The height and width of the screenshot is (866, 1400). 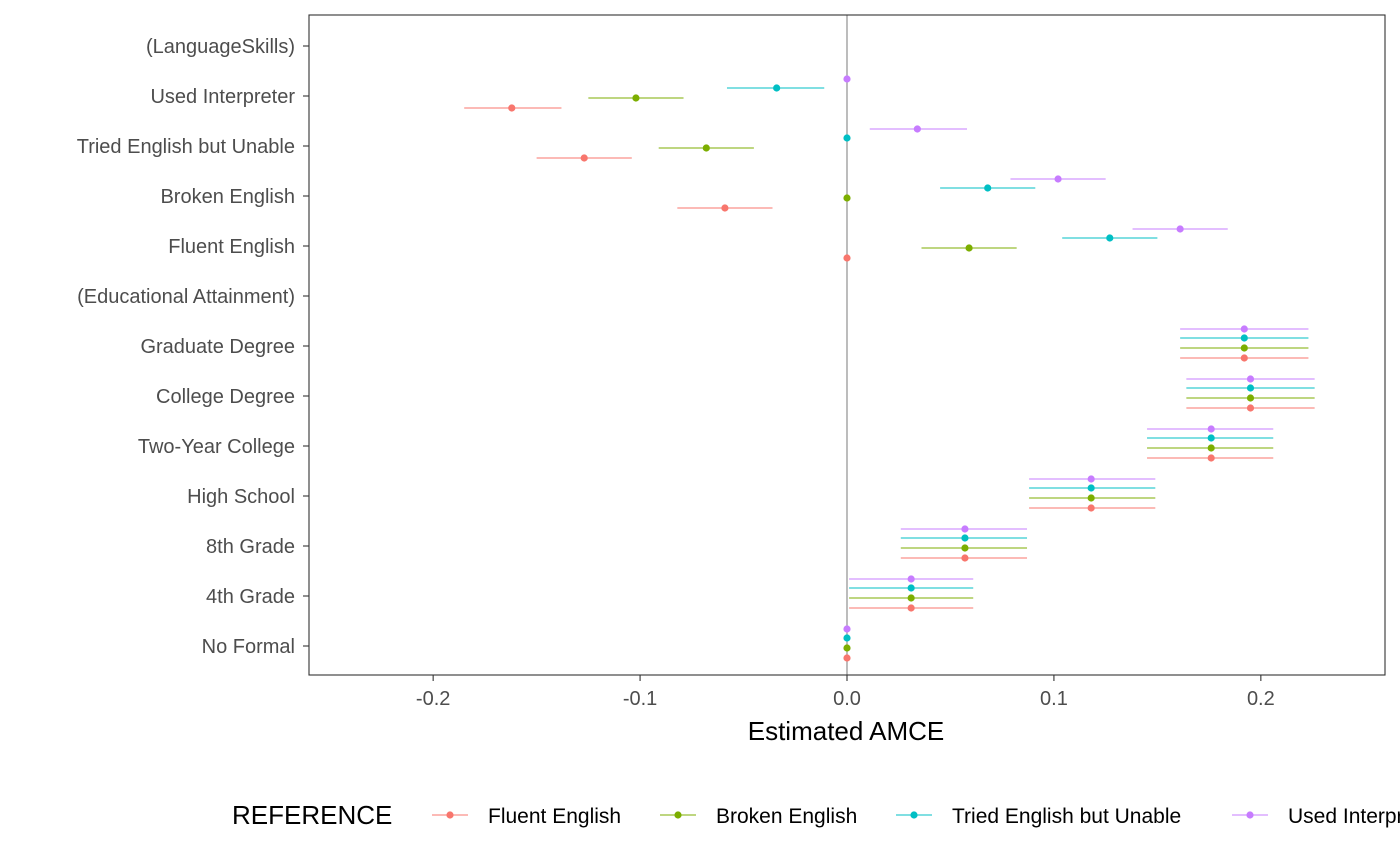 What do you see at coordinates (216, 447) in the screenshot?
I see `y-tick-label: Two-Year College` at bounding box center [216, 447].